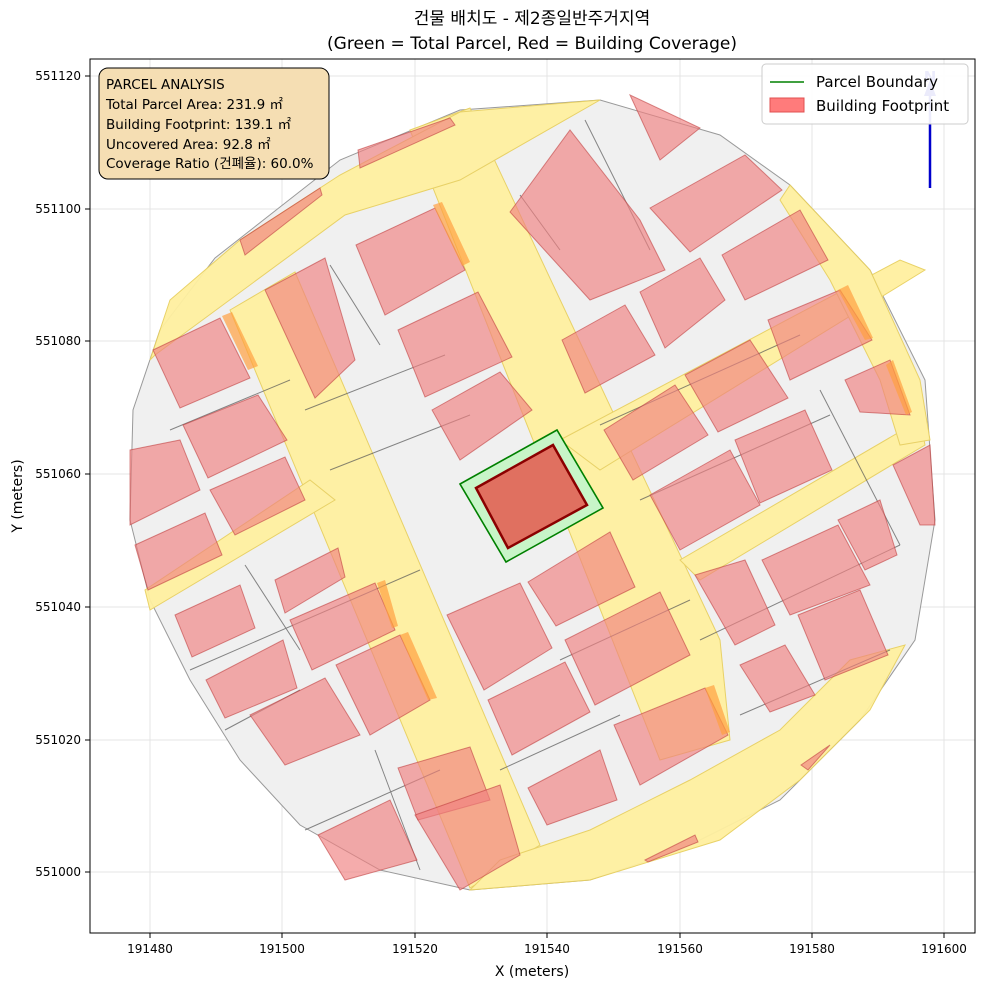 This screenshot has height=990, width=983. What do you see at coordinates (210, 164) in the screenshot?
I see `info-coverage-ratio: Coverage Ratio (건폐율): 60.0%` at bounding box center [210, 164].